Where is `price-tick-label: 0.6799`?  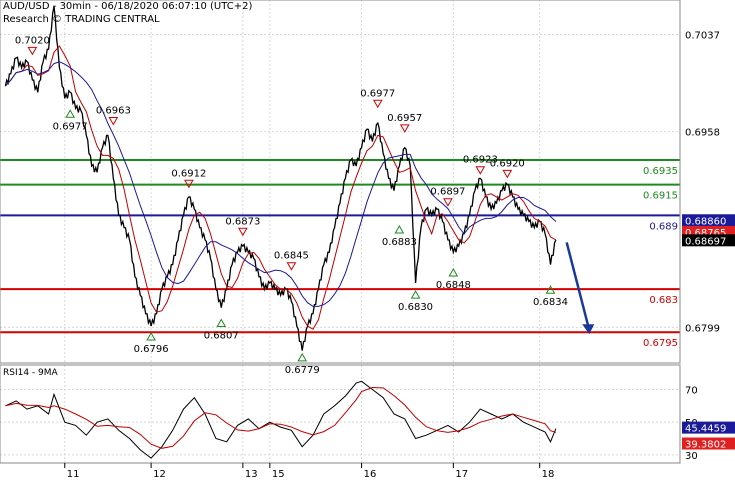
price-tick-label: 0.6799 is located at coordinates (702, 328).